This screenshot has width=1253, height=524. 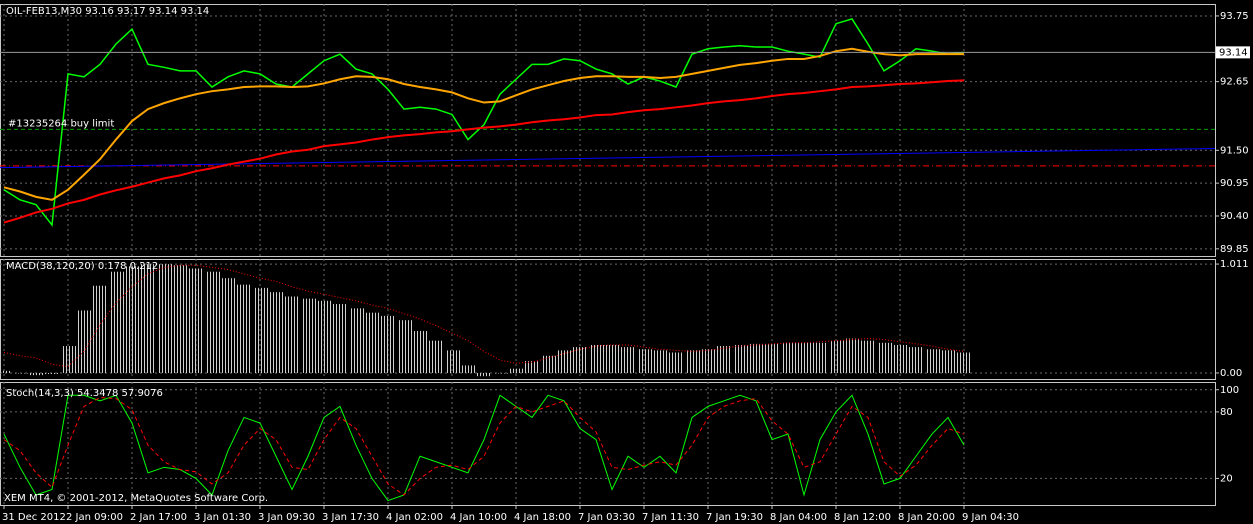 What do you see at coordinates (862, 517) in the screenshot?
I see `x-tick-label: 8 Jan 12:00` at bounding box center [862, 517].